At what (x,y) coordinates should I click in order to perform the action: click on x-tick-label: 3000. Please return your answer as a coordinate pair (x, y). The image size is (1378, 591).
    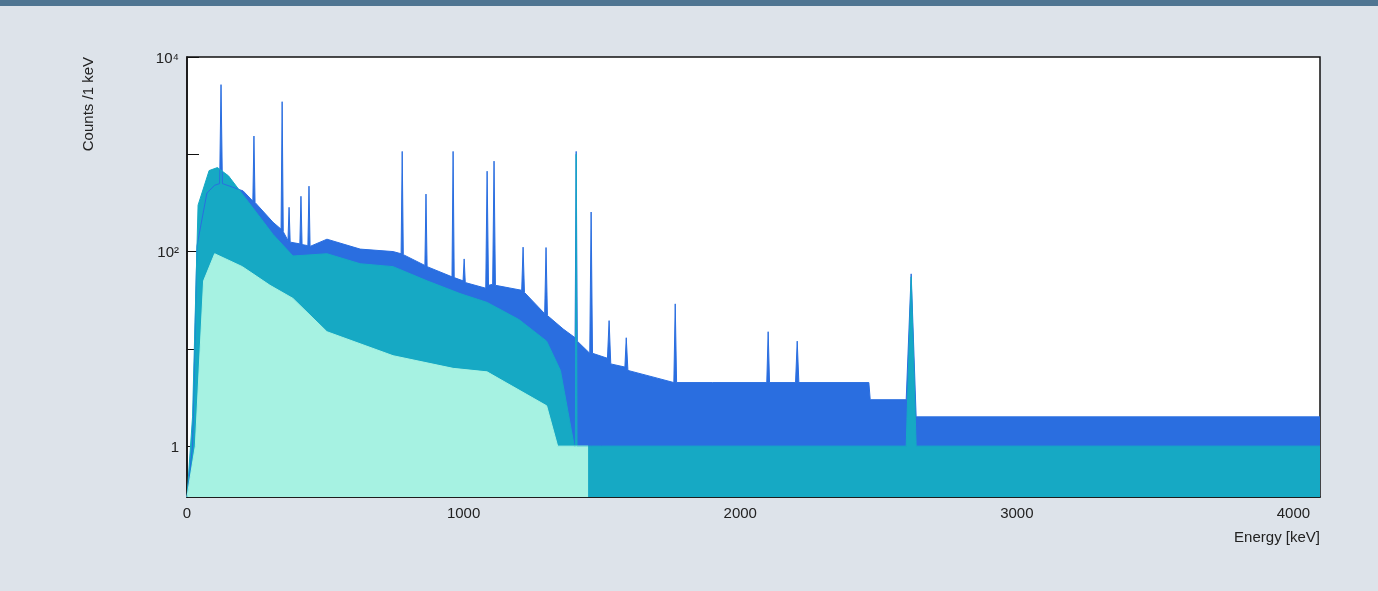
    Looking at the image, I should click on (1017, 512).